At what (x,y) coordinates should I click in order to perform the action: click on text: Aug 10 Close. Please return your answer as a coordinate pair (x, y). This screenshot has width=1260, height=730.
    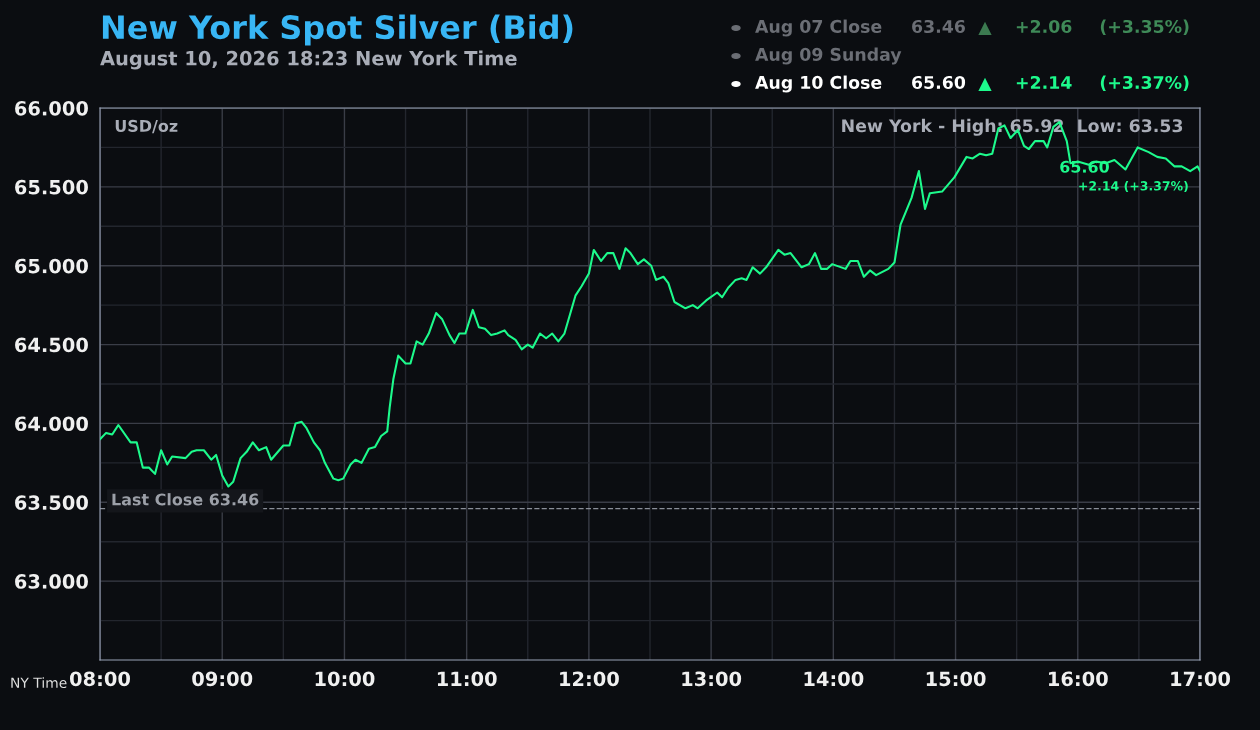
    Looking at the image, I should click on (818, 84).